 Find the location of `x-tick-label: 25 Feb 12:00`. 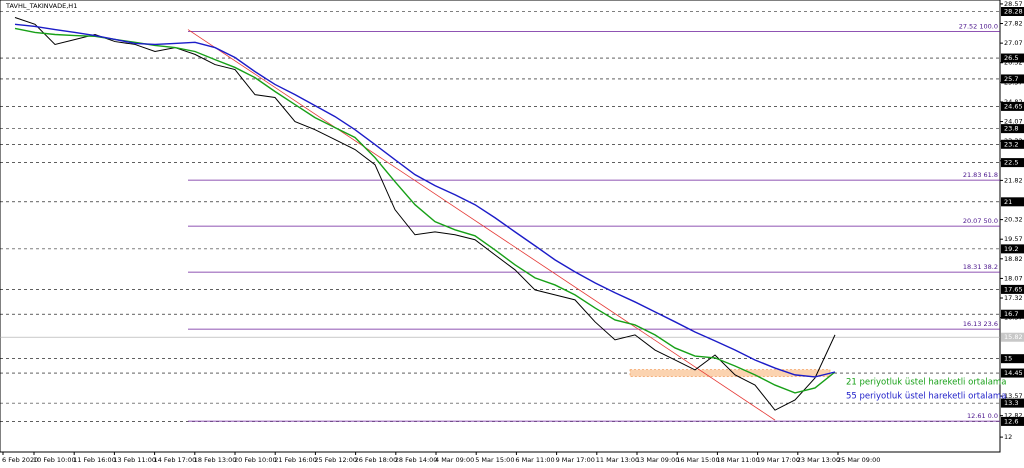

x-tick-label: 25 Feb 12:00 is located at coordinates (335, 460).